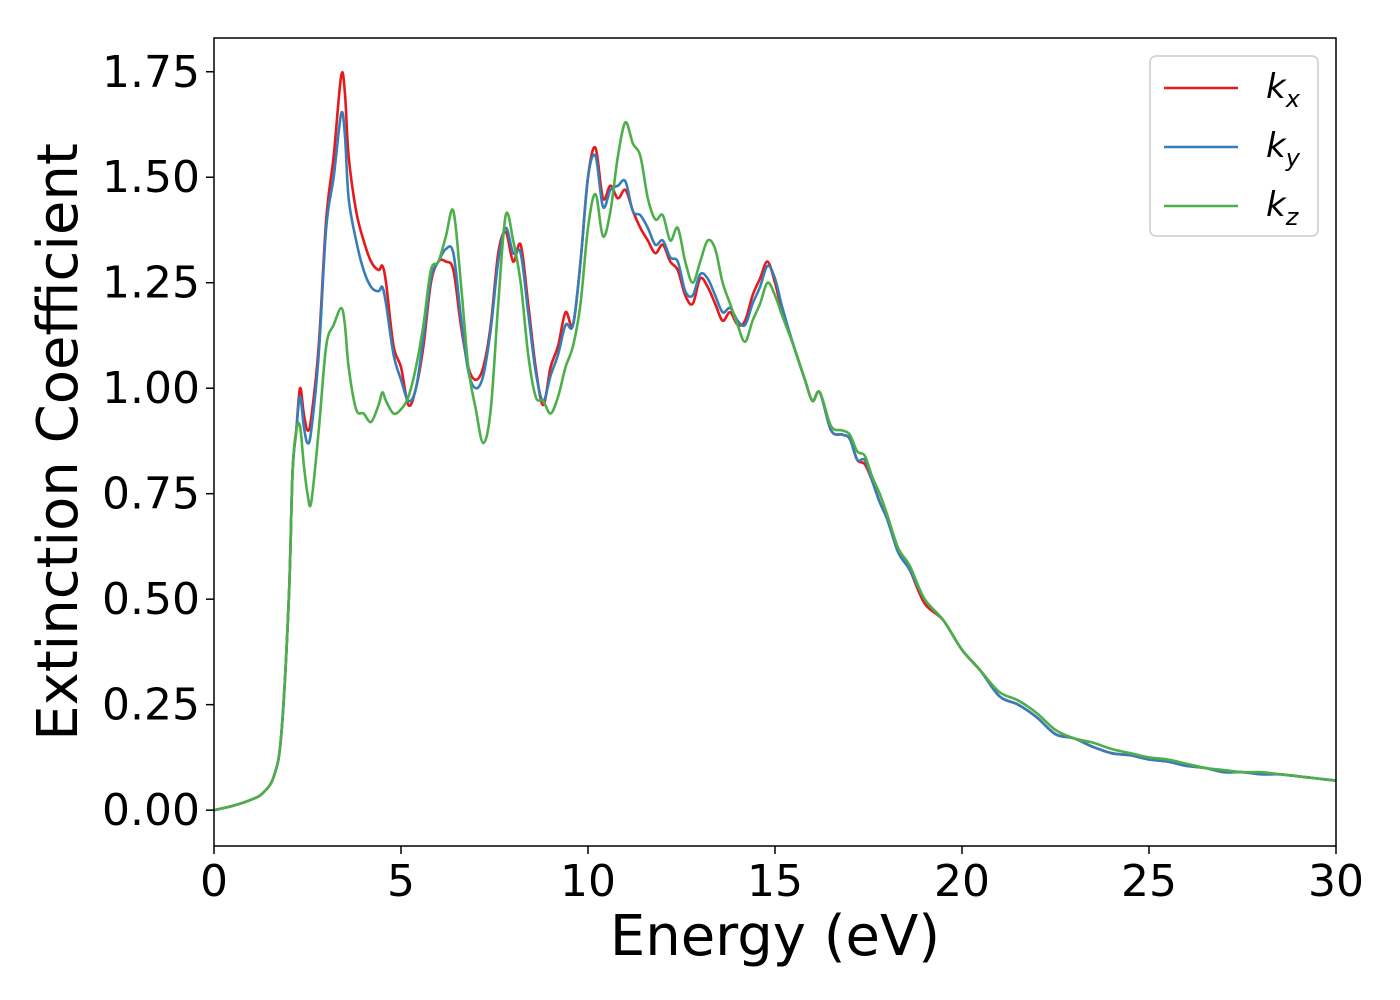  Describe the element at coordinates (775, 881) in the screenshot. I see `x-tick-label: 15` at that location.